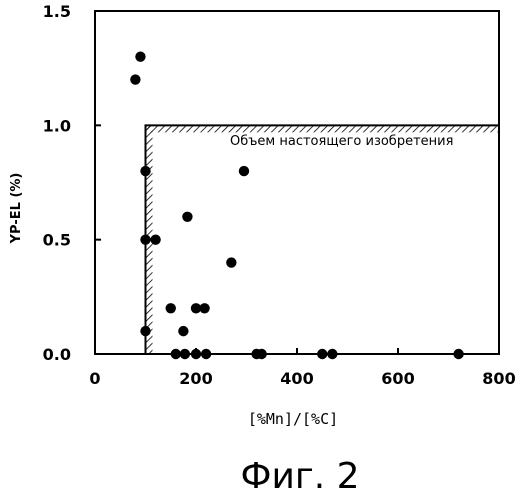 Image resolution: width=523 pixels, height=500 pixels. What do you see at coordinates (498, 378) in the screenshot?
I see `x-tick-label: 800` at bounding box center [498, 378].